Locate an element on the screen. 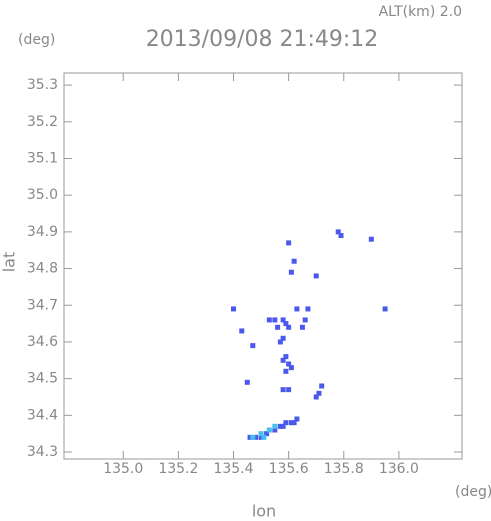 This screenshot has width=491, height=521. x-tick-label: 135.6 is located at coordinates (289, 469).